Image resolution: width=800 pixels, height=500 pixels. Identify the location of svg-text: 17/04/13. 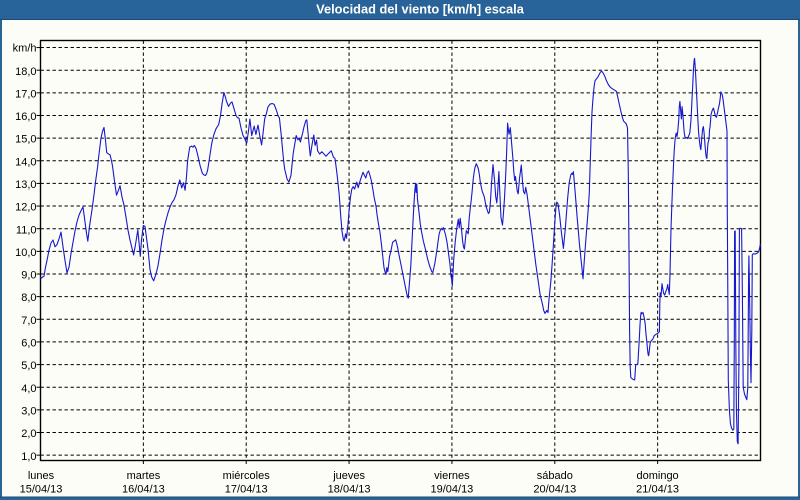
(246, 489).